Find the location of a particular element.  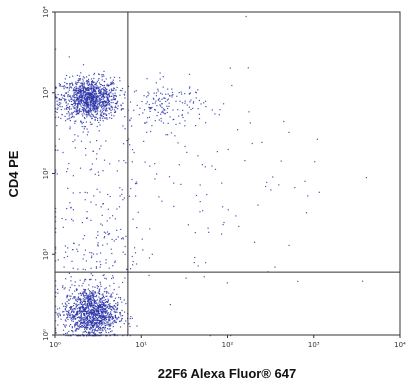

x-tick-label-1: 10¹ is located at coordinates (141, 345).